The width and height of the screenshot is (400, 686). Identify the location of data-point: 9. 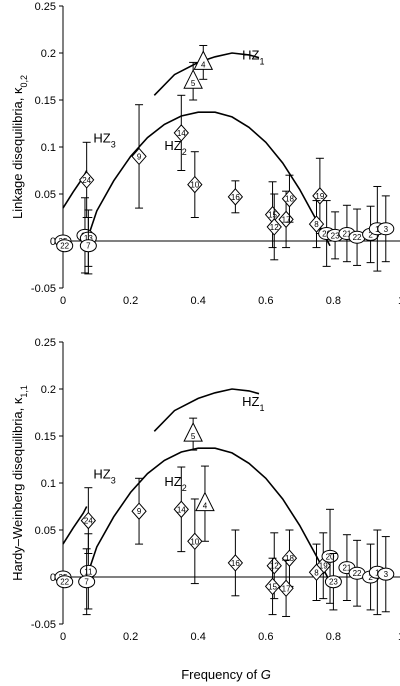
(139, 156).